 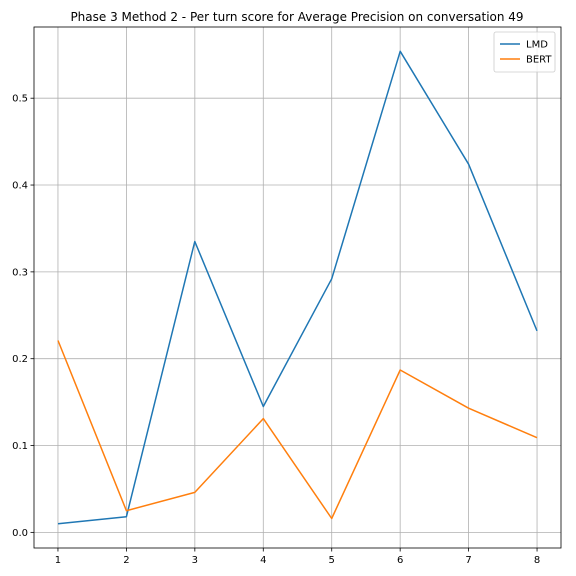 I want to click on x-tick-label: 1, so click(x=58, y=560).